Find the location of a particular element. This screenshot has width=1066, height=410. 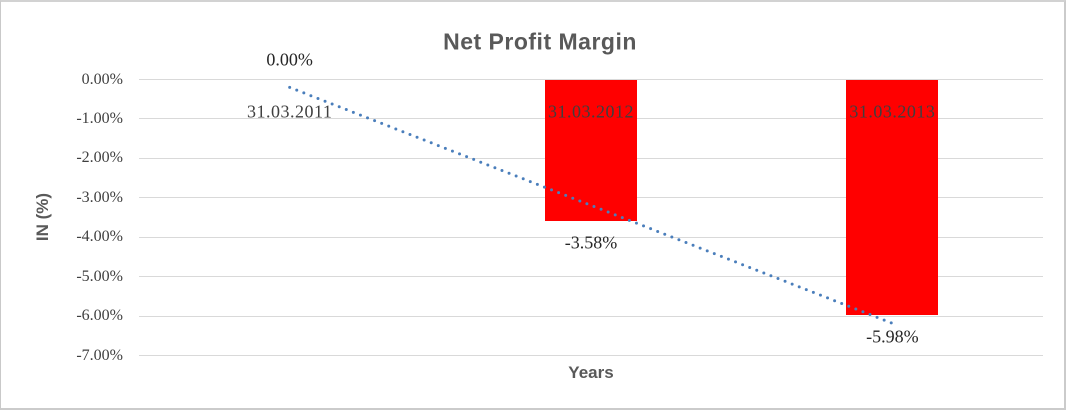

y-tick-label: -4.00% is located at coordinates (99, 237).